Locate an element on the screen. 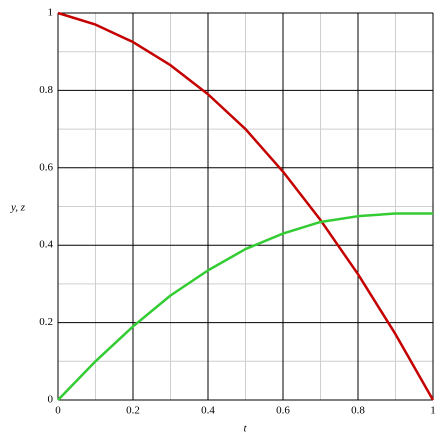 The image size is (442, 442). x-tick-label: 0.6 is located at coordinates (283, 411).